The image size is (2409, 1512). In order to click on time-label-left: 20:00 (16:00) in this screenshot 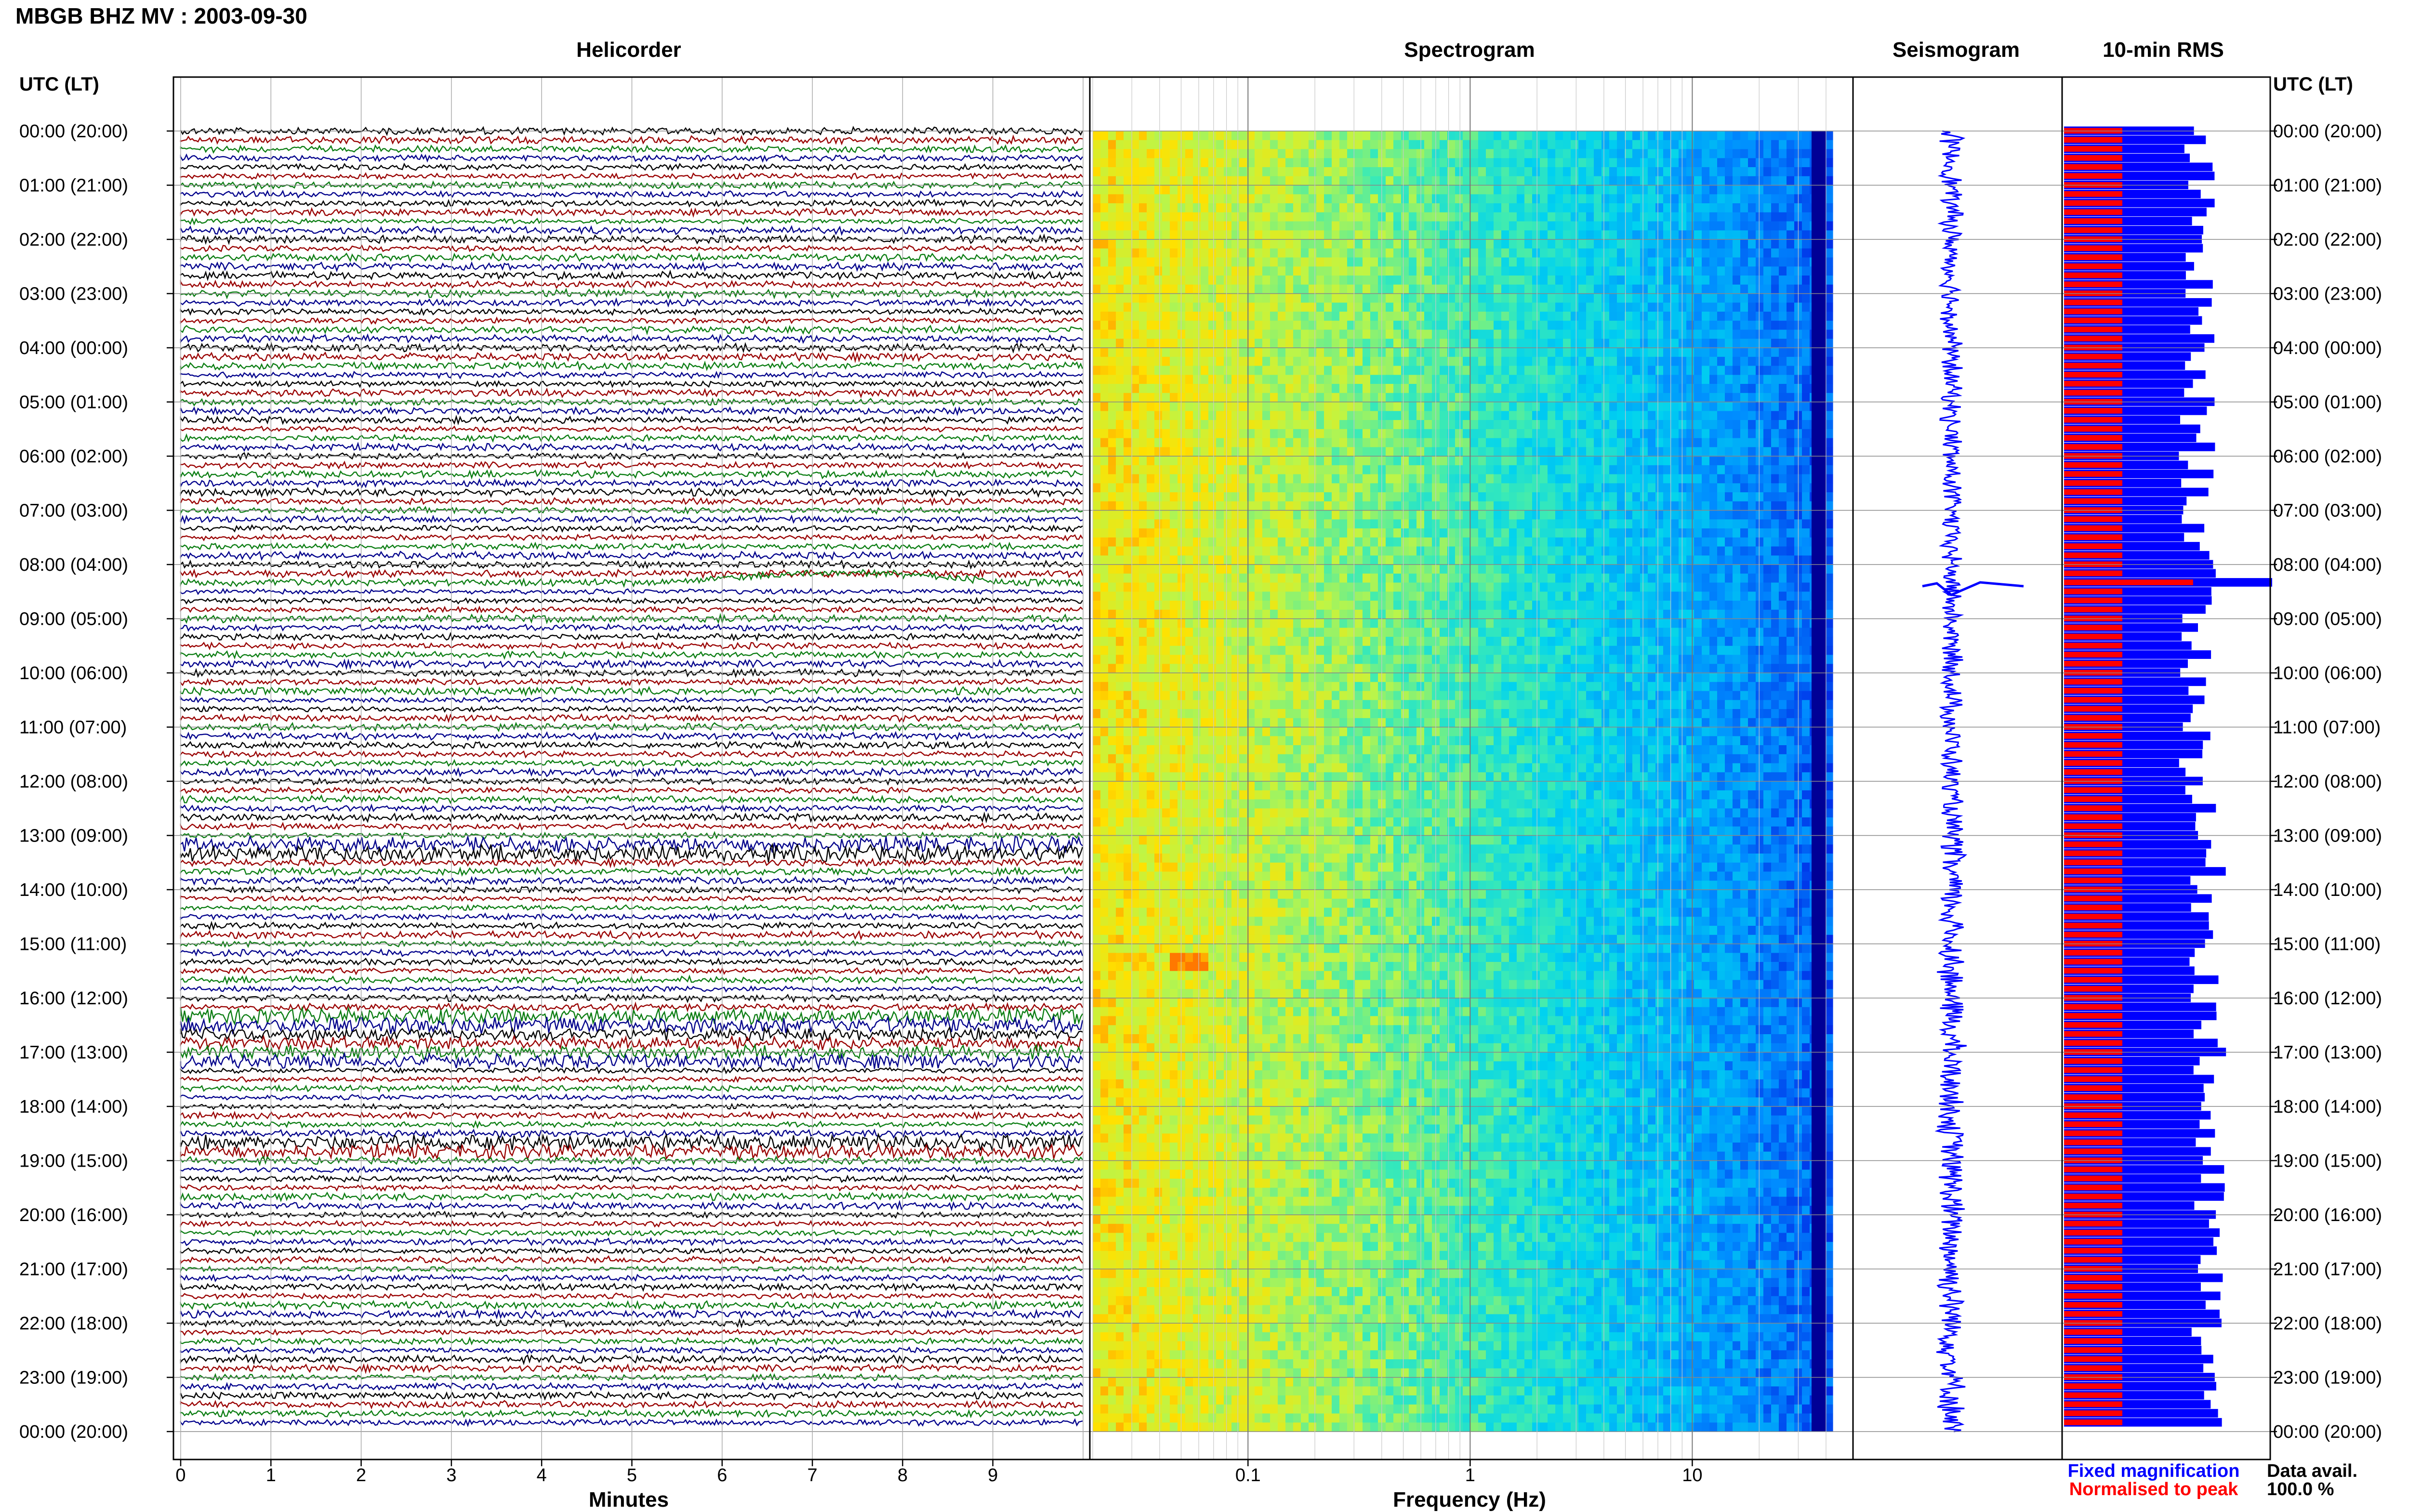, I will do `click(73, 1215)`.